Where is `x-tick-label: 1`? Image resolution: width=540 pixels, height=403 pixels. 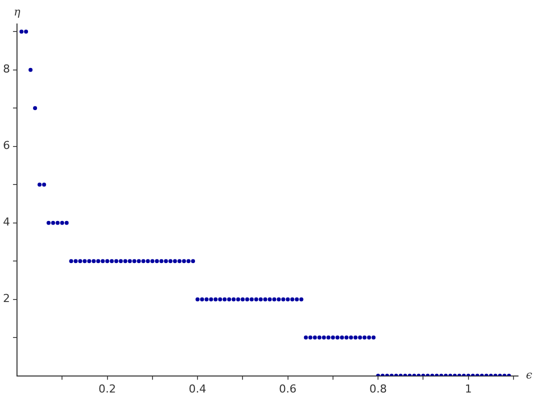
x-tick-label: 1 is located at coordinates (468, 389).